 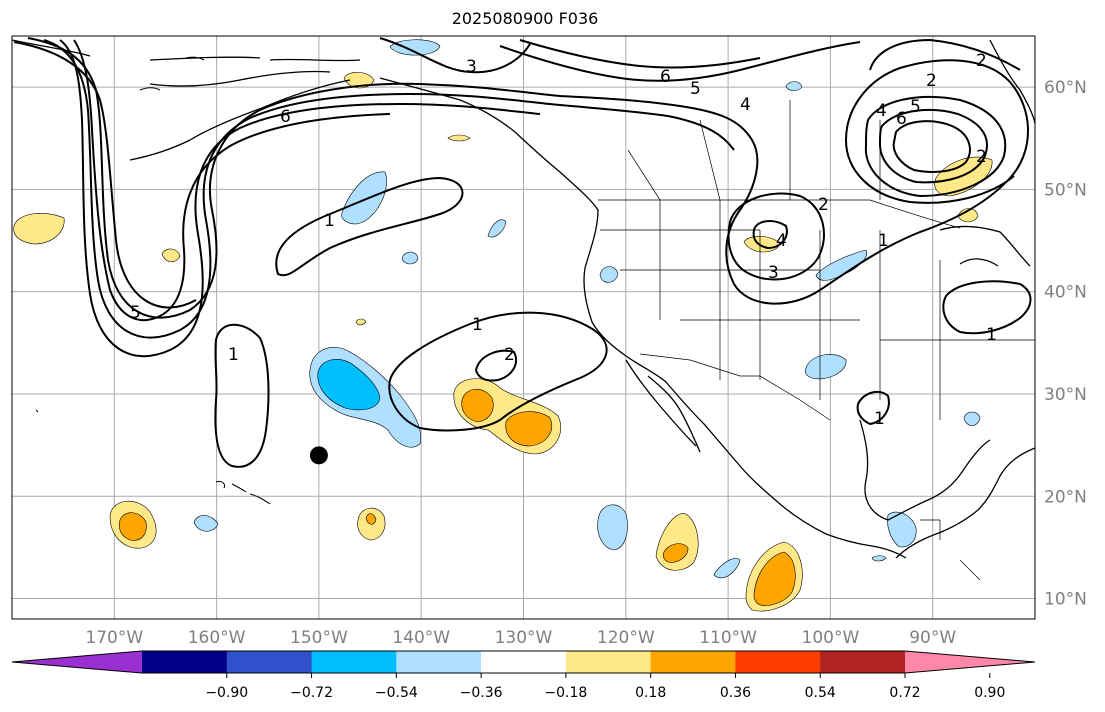 I want to click on longitude-label: 150°W, so click(x=319, y=638).